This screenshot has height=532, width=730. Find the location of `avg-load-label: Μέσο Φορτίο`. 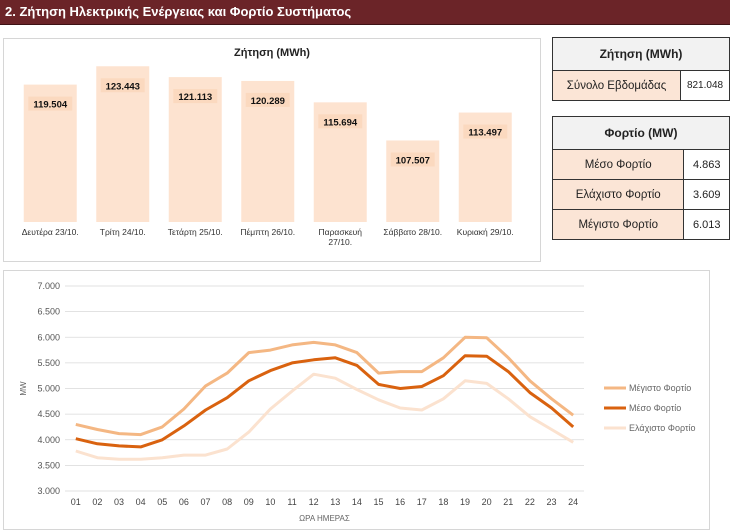

avg-load-label: Μέσο Φορτίο is located at coordinates (618, 164).